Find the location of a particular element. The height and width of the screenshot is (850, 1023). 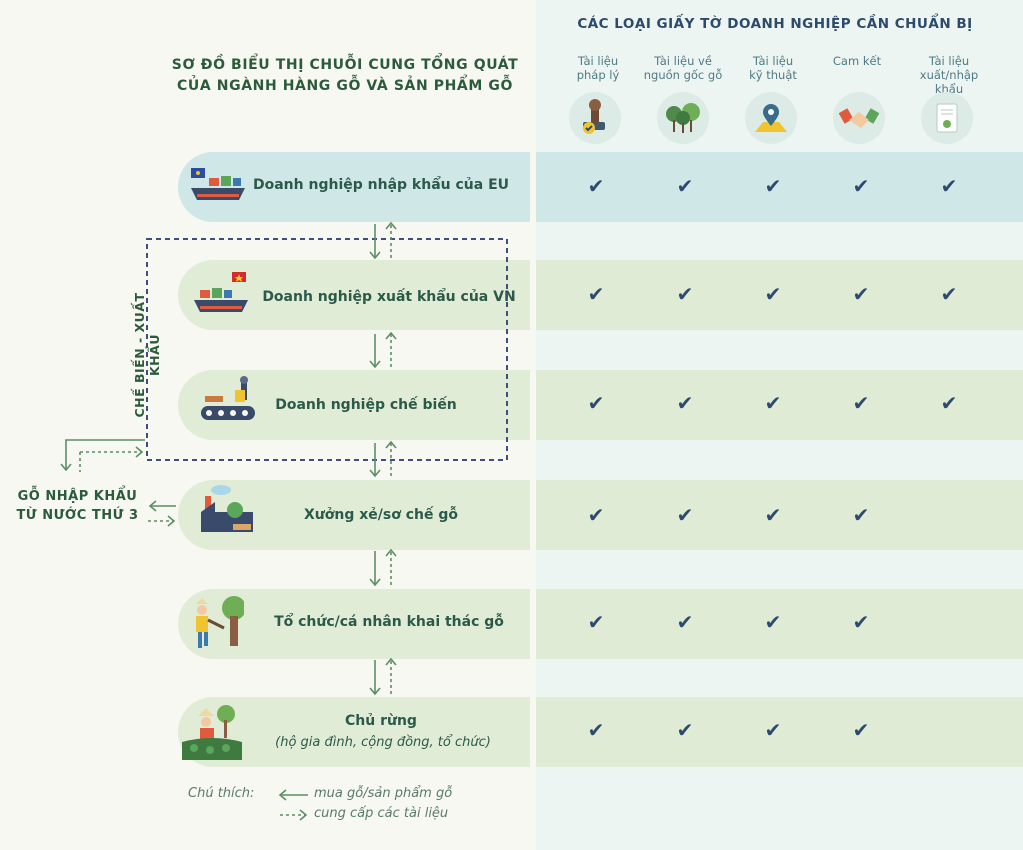

location-map-icon is located at coordinates (771, 118).